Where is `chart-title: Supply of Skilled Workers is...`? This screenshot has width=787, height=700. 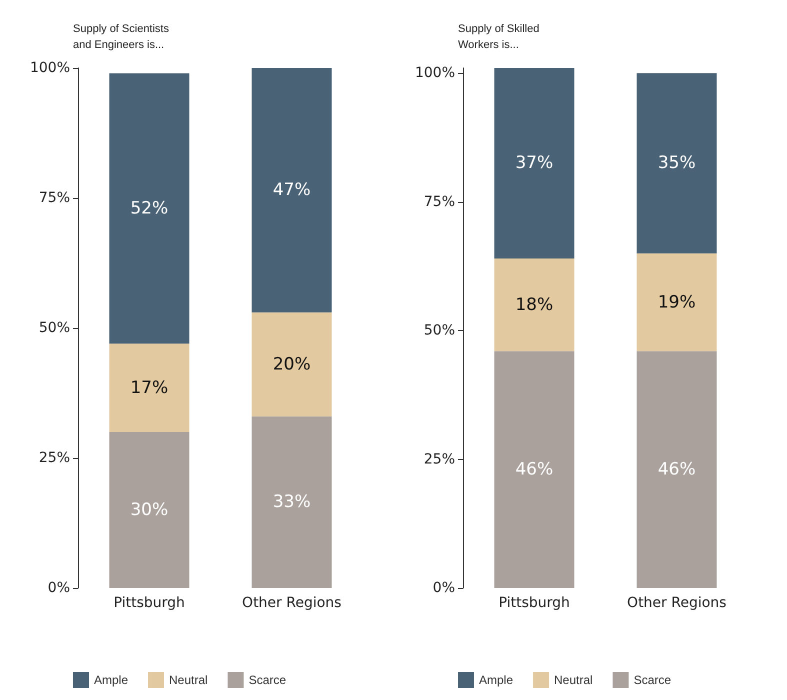
chart-title: Supply of Skilled Workers is... is located at coordinates (499, 37).